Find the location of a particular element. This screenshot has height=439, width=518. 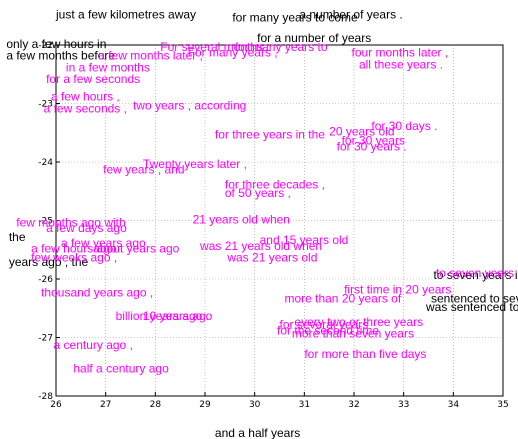

phrase-label: for three decades , is located at coordinates (275, 184).